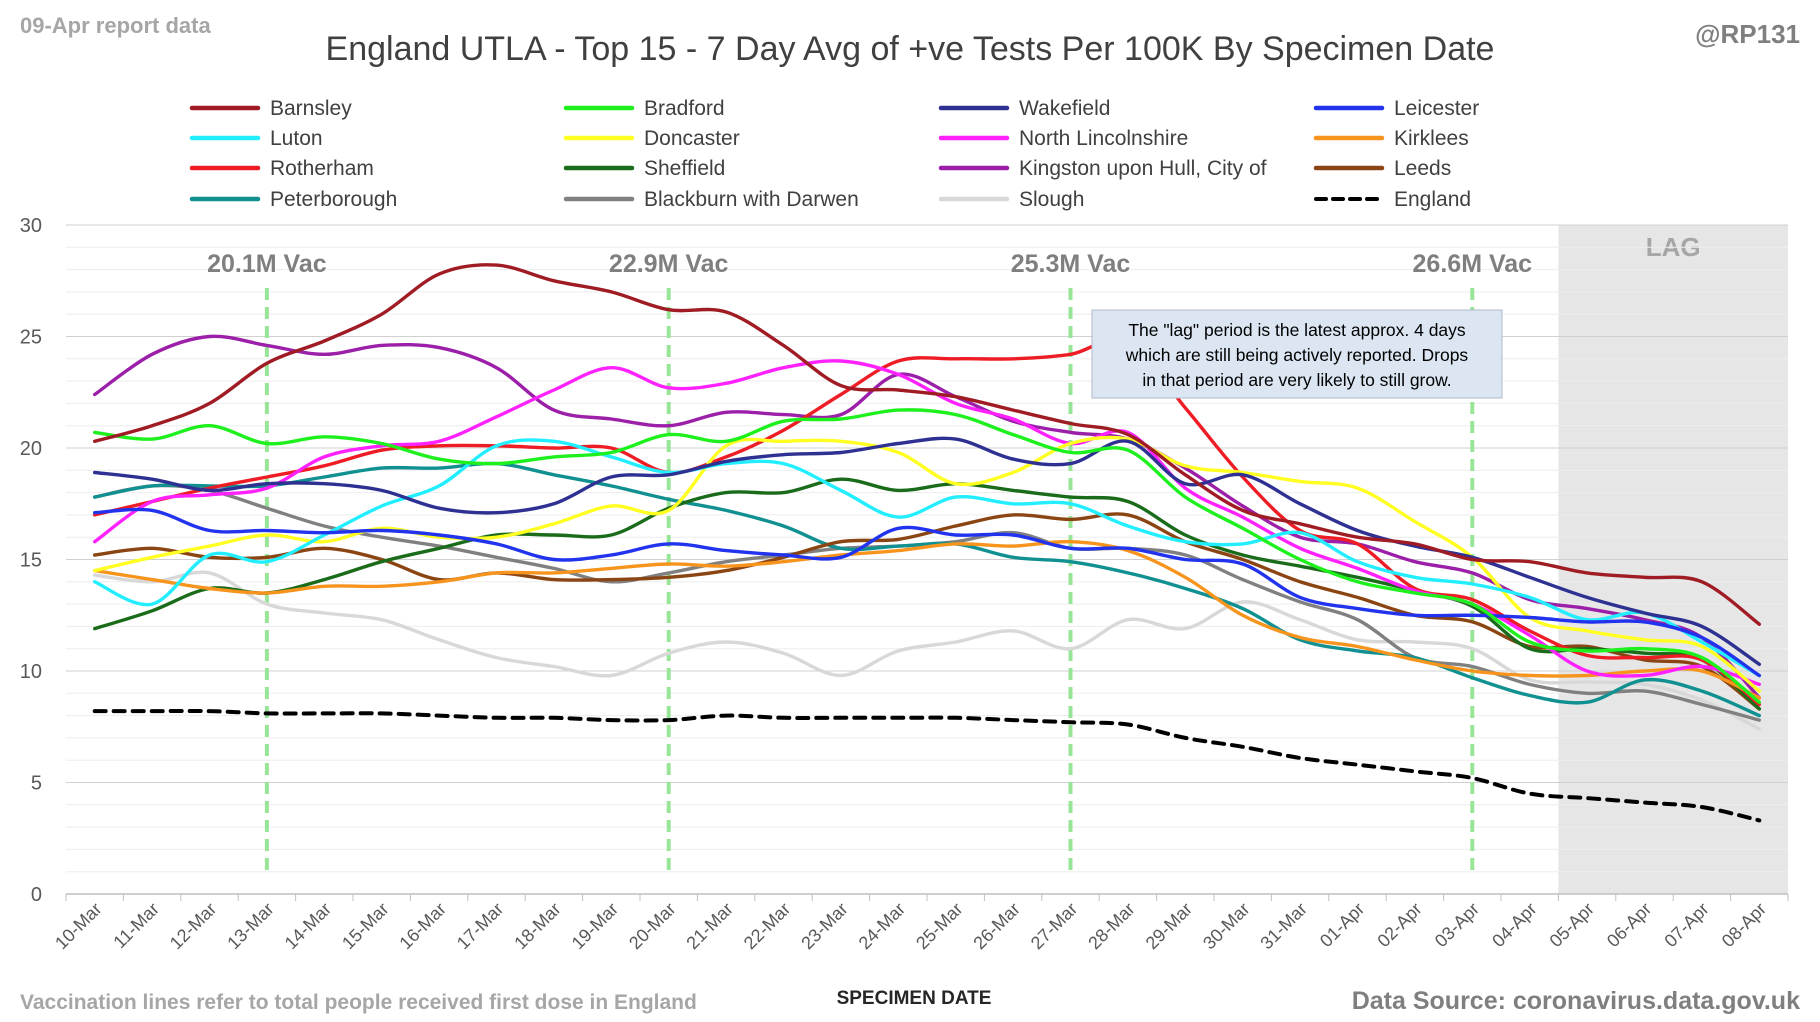  Describe the element at coordinates (1432, 199) in the screenshot. I see `legend-label: England` at that location.